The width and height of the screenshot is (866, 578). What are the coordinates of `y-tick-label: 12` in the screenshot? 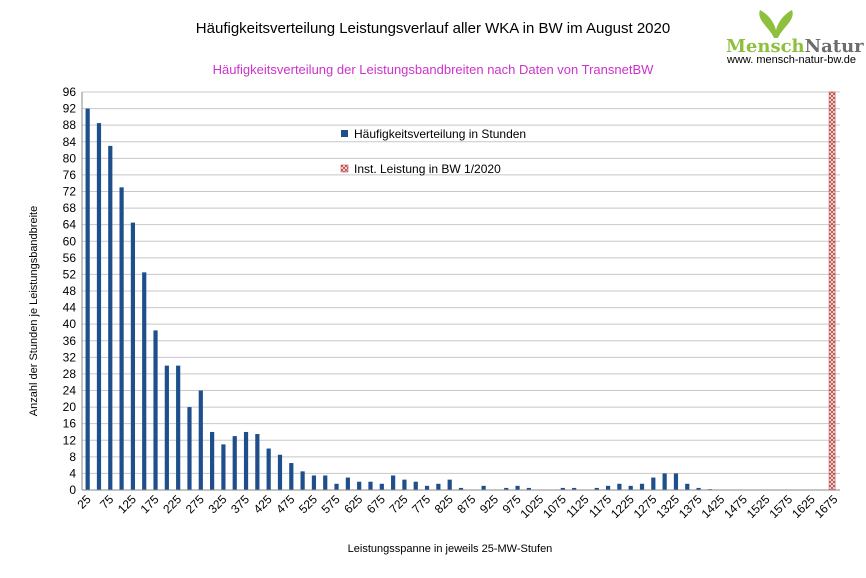 It's located at (70, 440).